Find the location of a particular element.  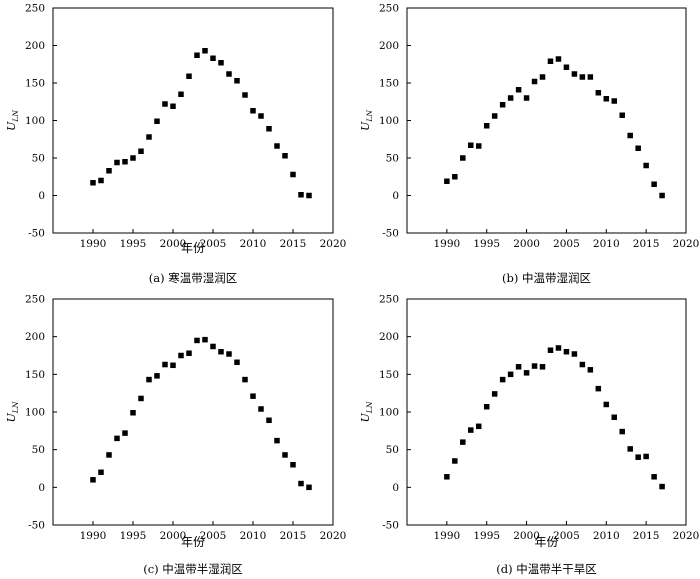

panel-caption: (c) 中温带半湿润区 is located at coordinates (193, 569).